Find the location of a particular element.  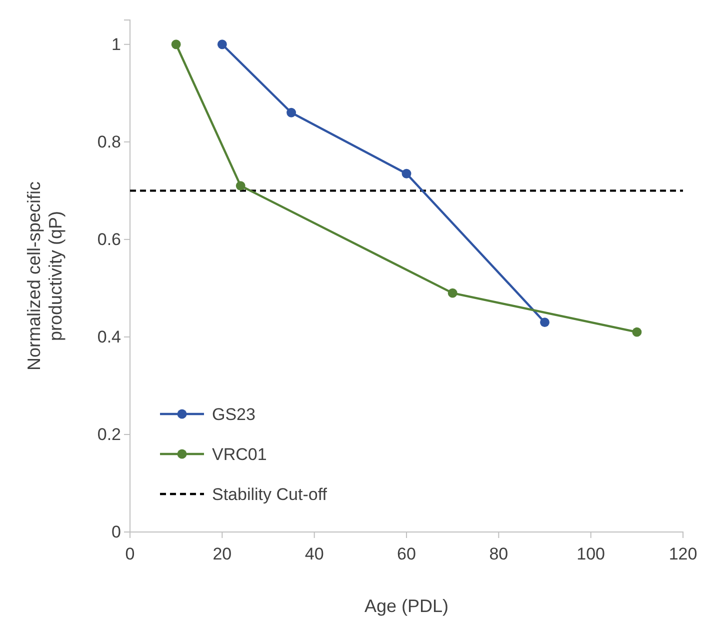

y-axis-title: Normalized cell-specific productivity (qP) is located at coordinates (45, 276).